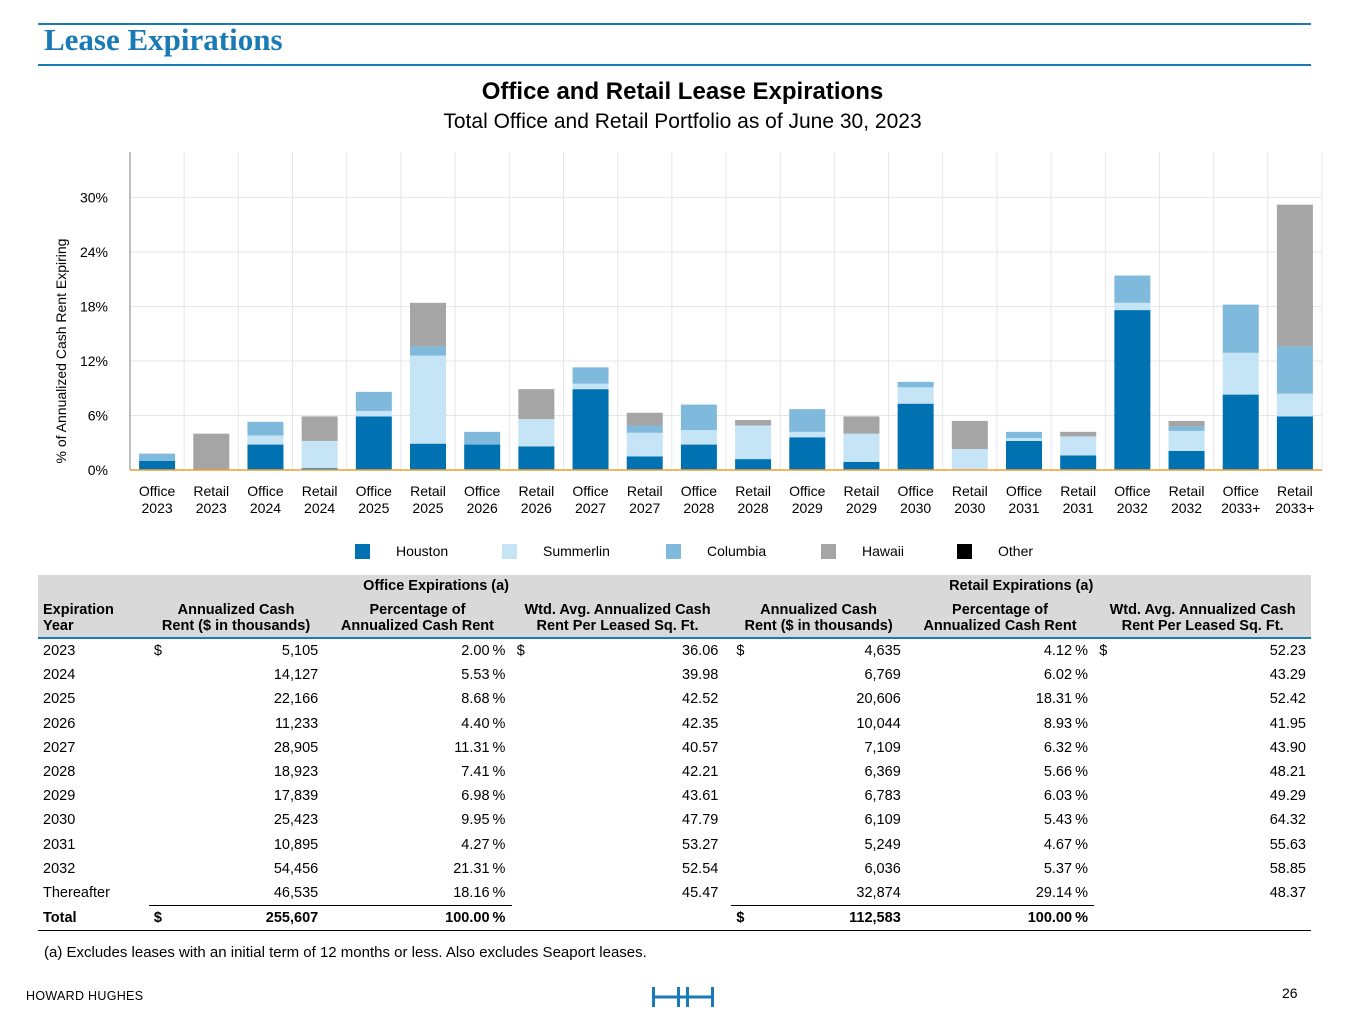 This screenshot has height=1024, width=1365. I want to click on retail-pct-value: 8.93, so click(1058, 723).